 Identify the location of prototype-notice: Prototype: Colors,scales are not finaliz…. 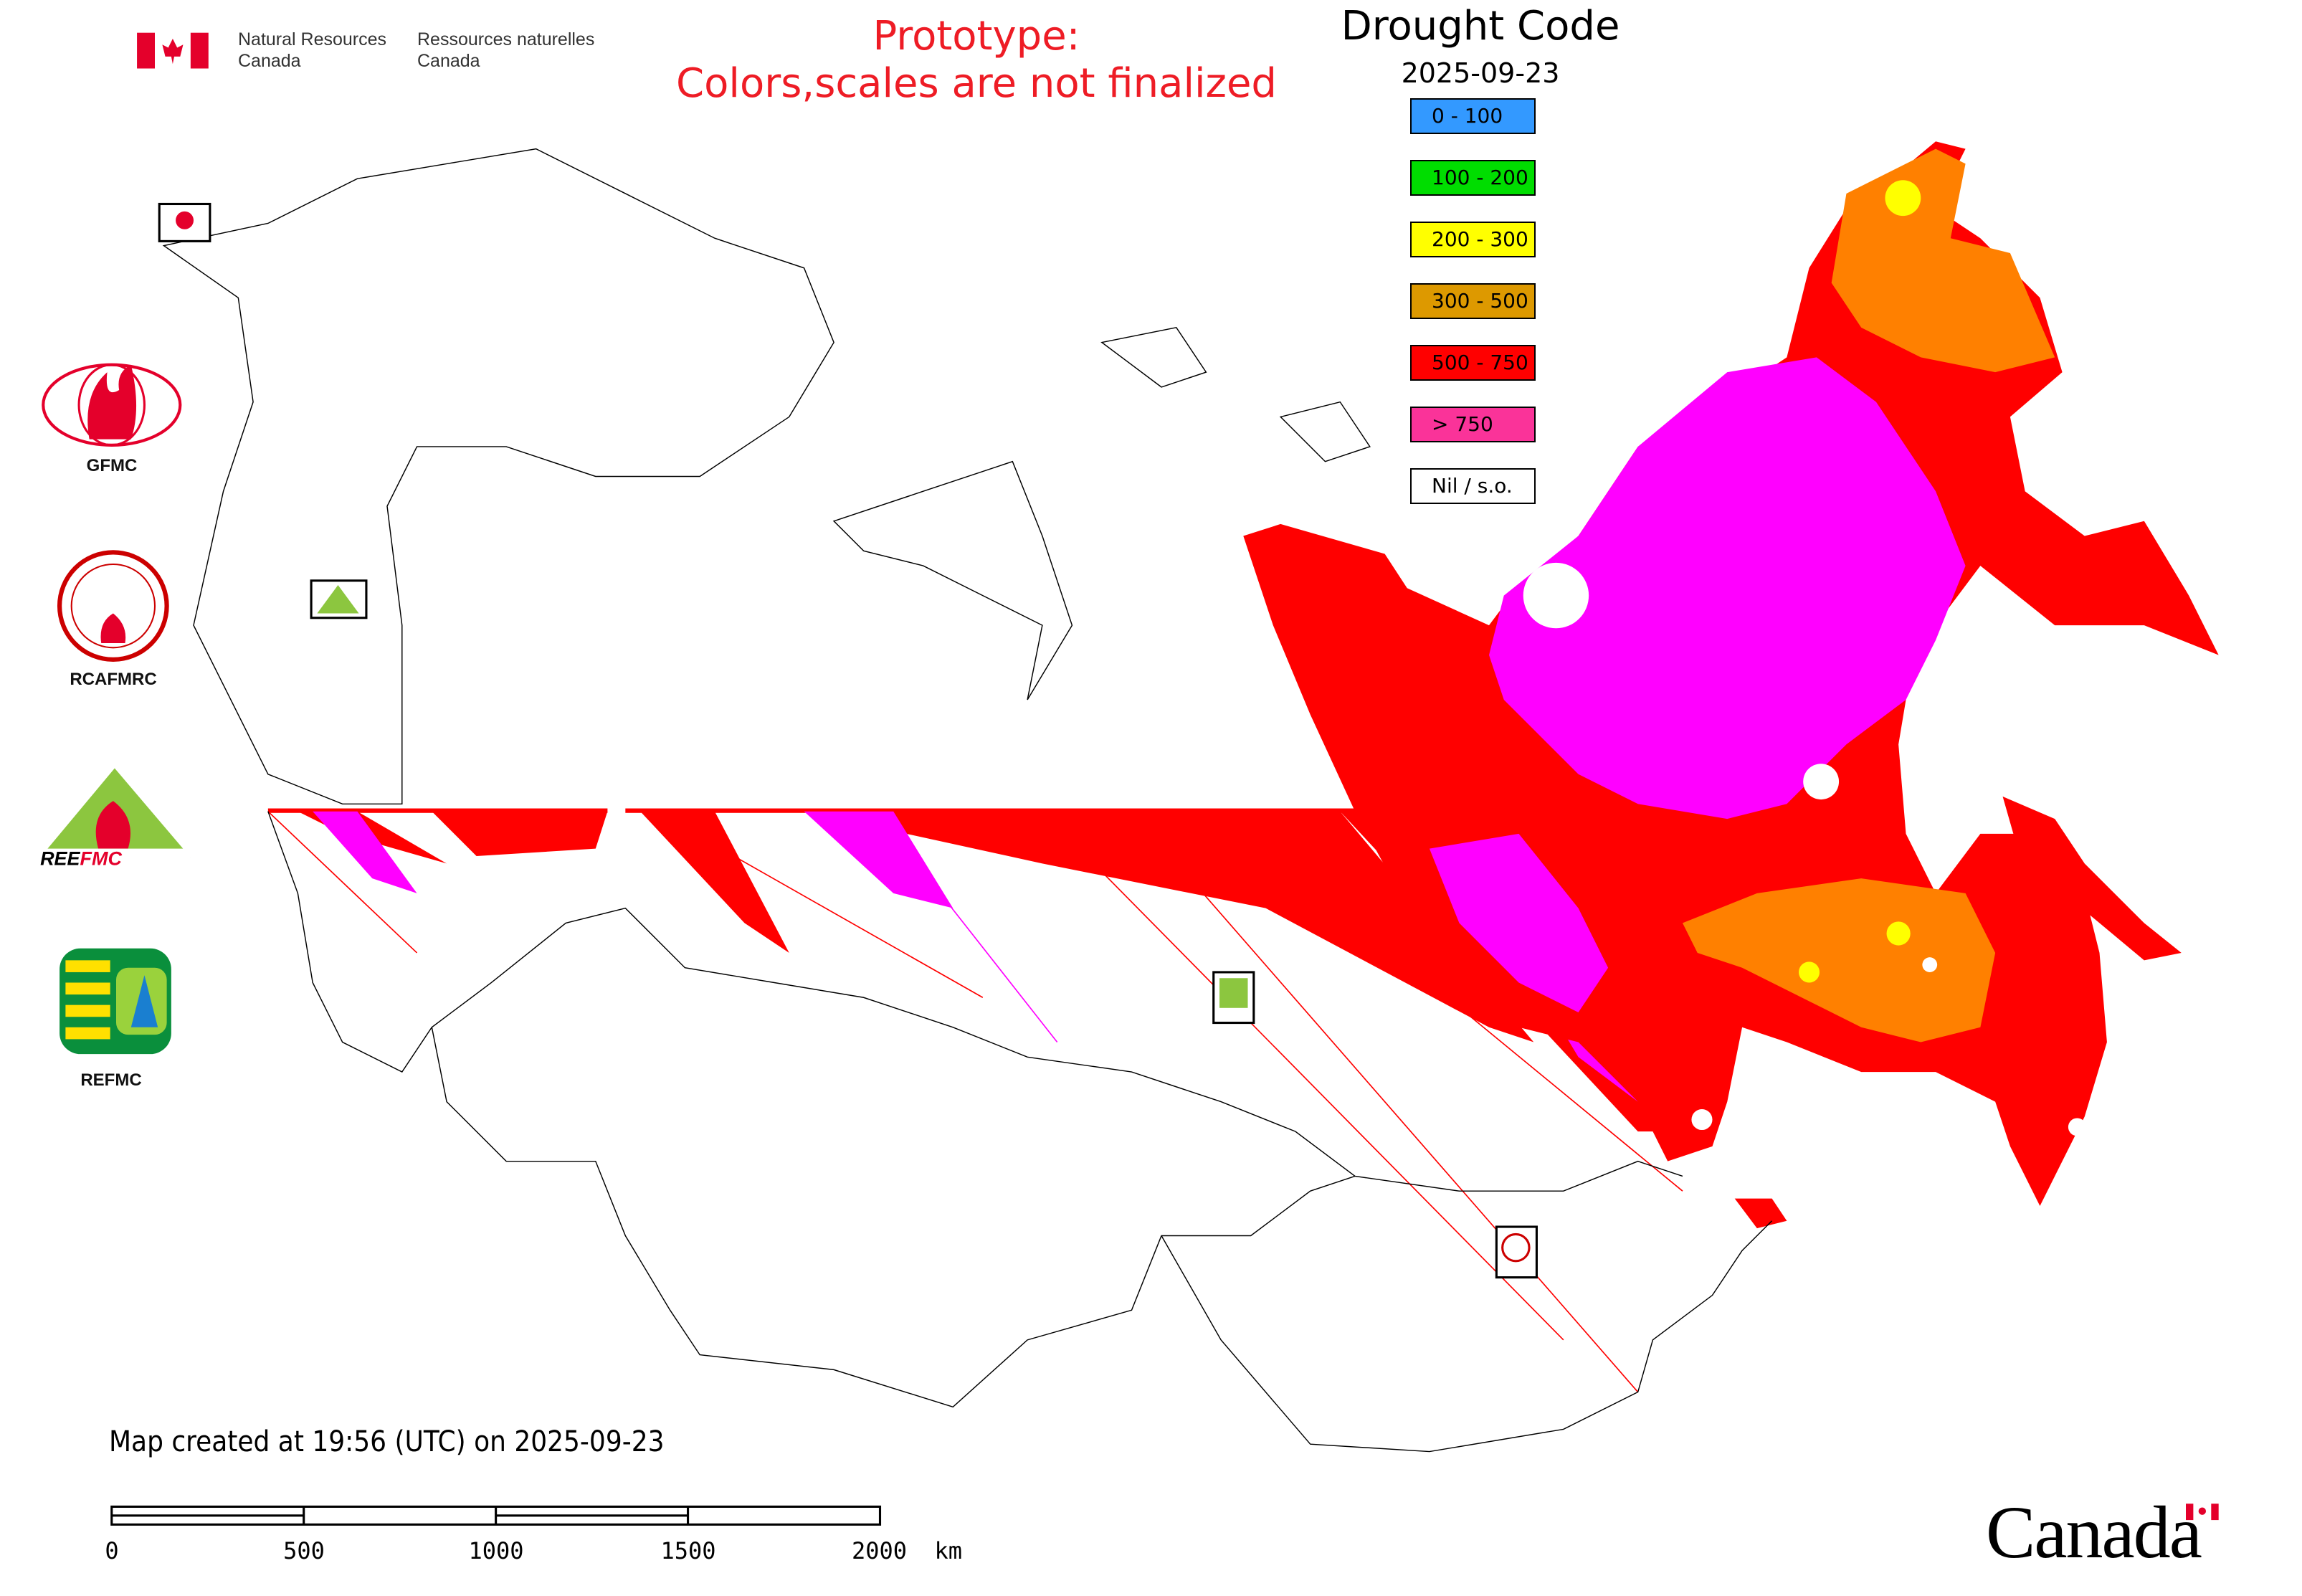
(976, 60).